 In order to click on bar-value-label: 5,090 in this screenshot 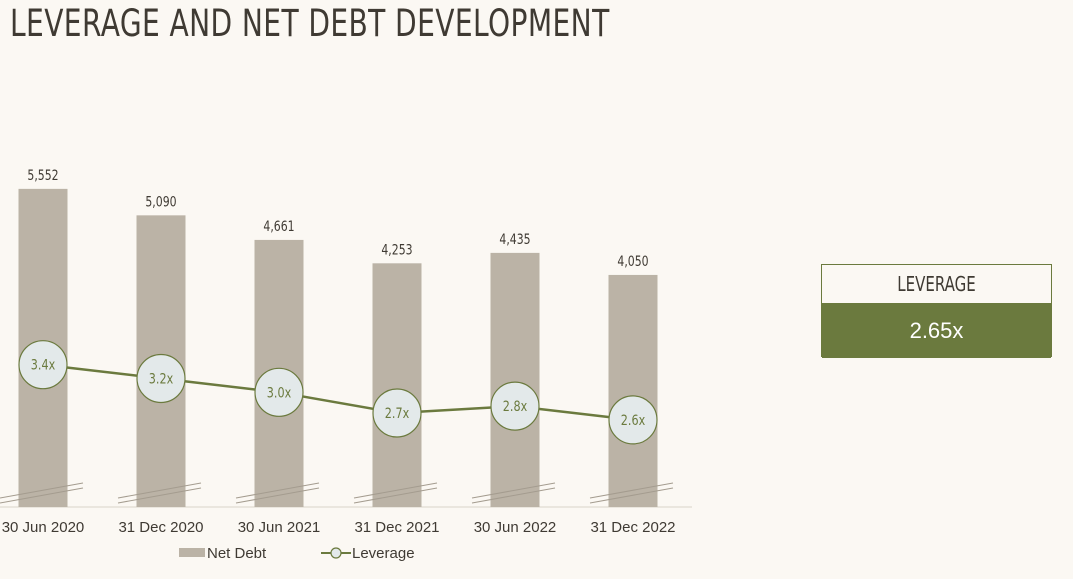, I will do `click(160, 201)`.